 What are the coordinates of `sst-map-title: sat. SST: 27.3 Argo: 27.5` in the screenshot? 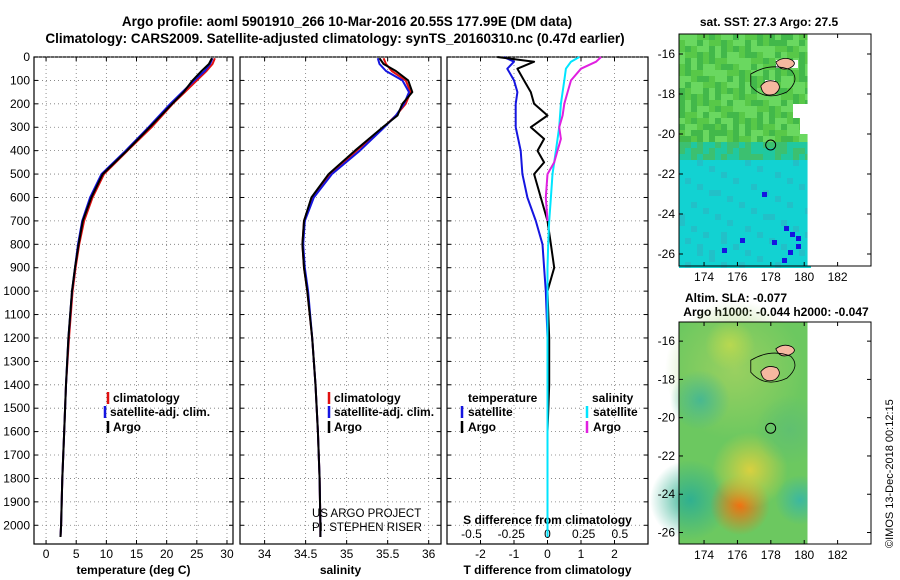 It's located at (769, 22).